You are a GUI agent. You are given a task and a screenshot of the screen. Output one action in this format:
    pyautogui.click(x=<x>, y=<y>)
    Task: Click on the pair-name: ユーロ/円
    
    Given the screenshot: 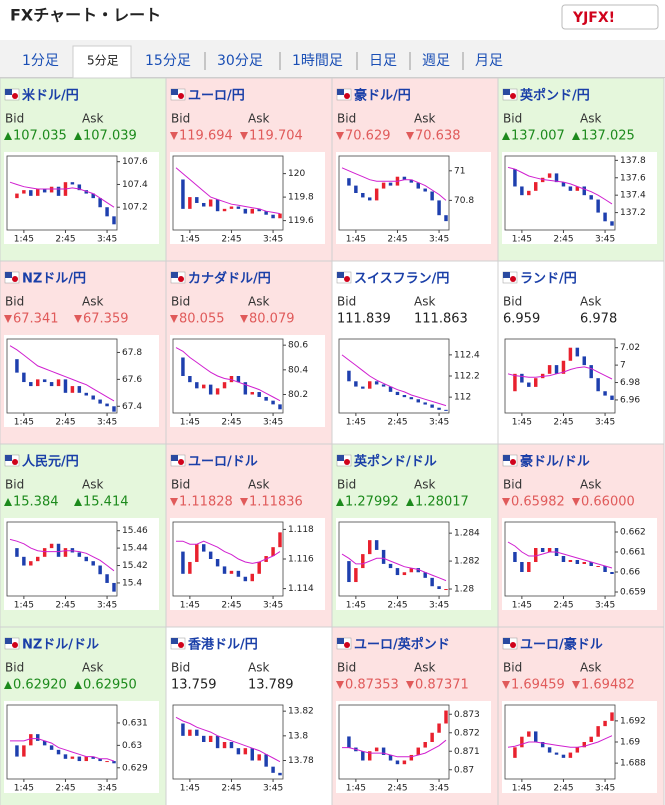 What is the action you would take?
    pyautogui.click(x=216, y=96)
    